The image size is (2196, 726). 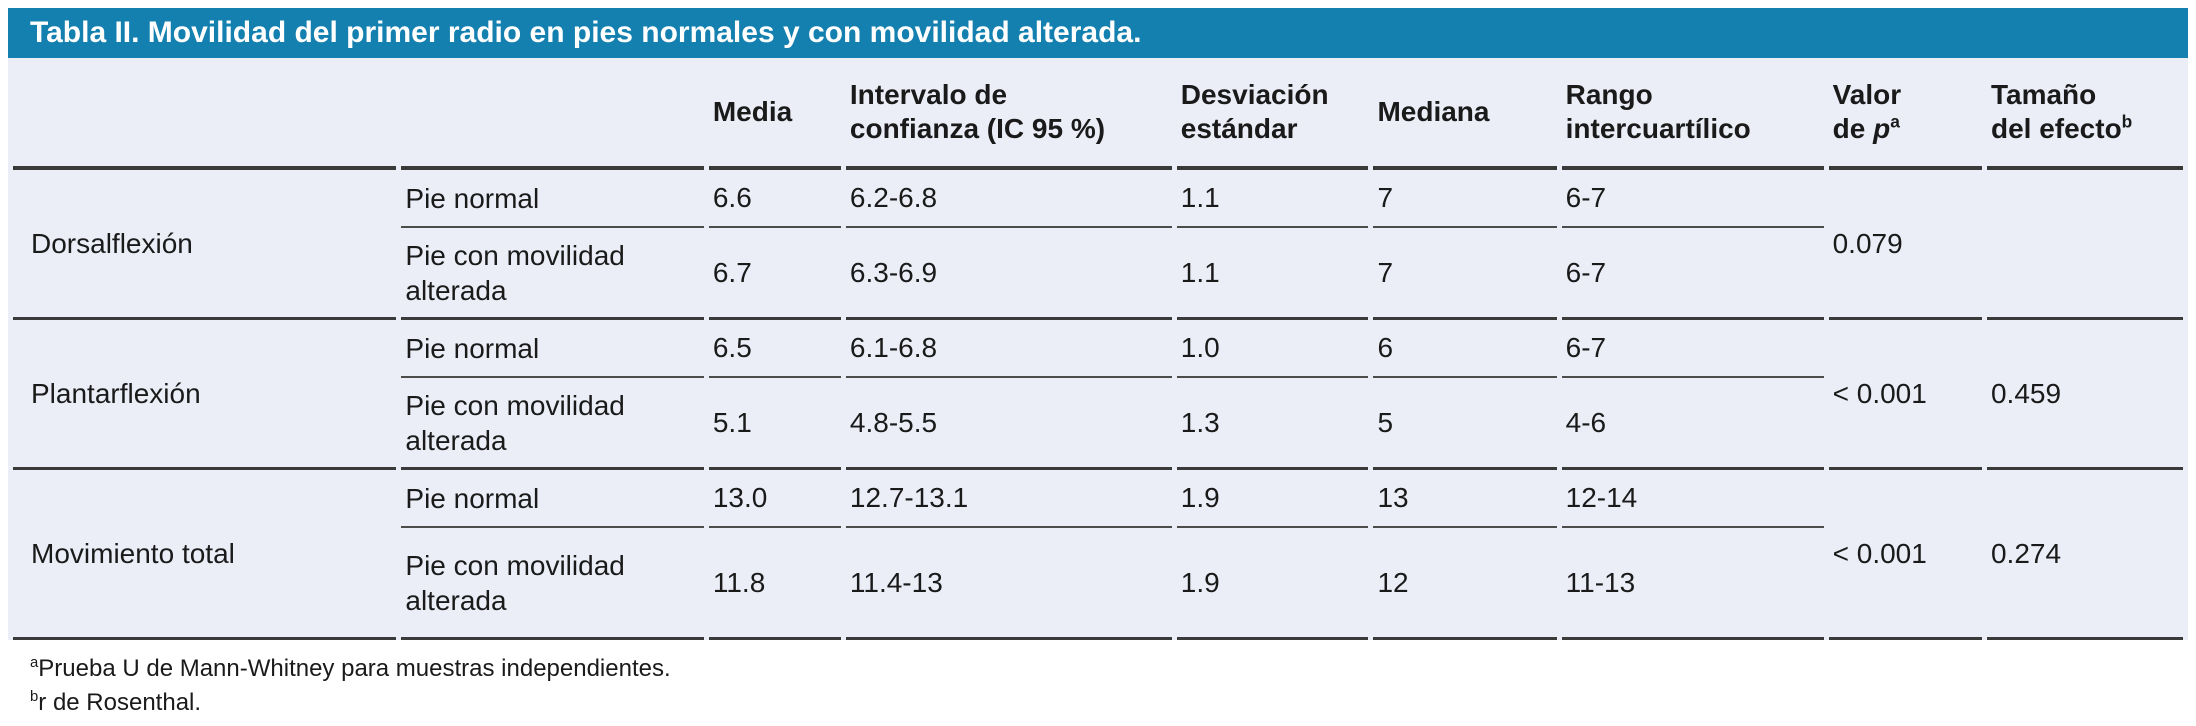 I want to click on col-header-mediana: Mediana, so click(x=1465, y=114).